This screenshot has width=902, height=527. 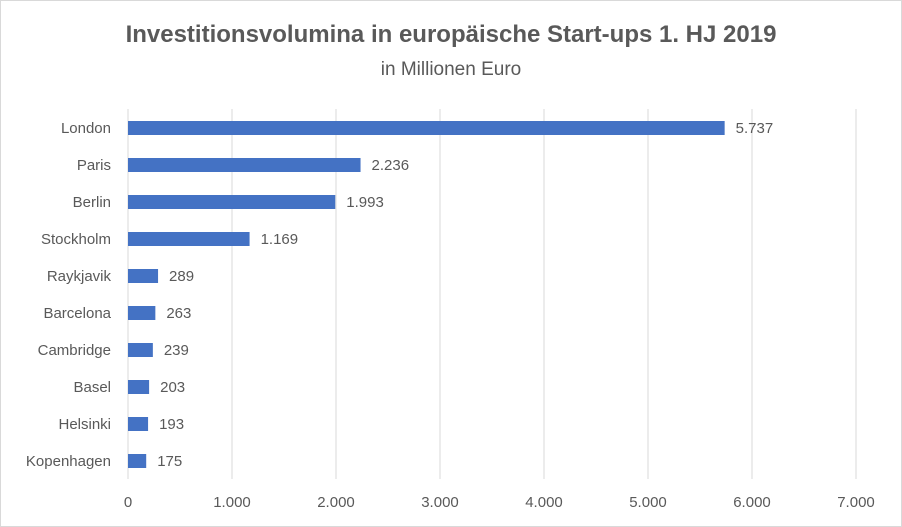 What do you see at coordinates (92, 387) in the screenshot?
I see `category-label-7: Basel` at bounding box center [92, 387].